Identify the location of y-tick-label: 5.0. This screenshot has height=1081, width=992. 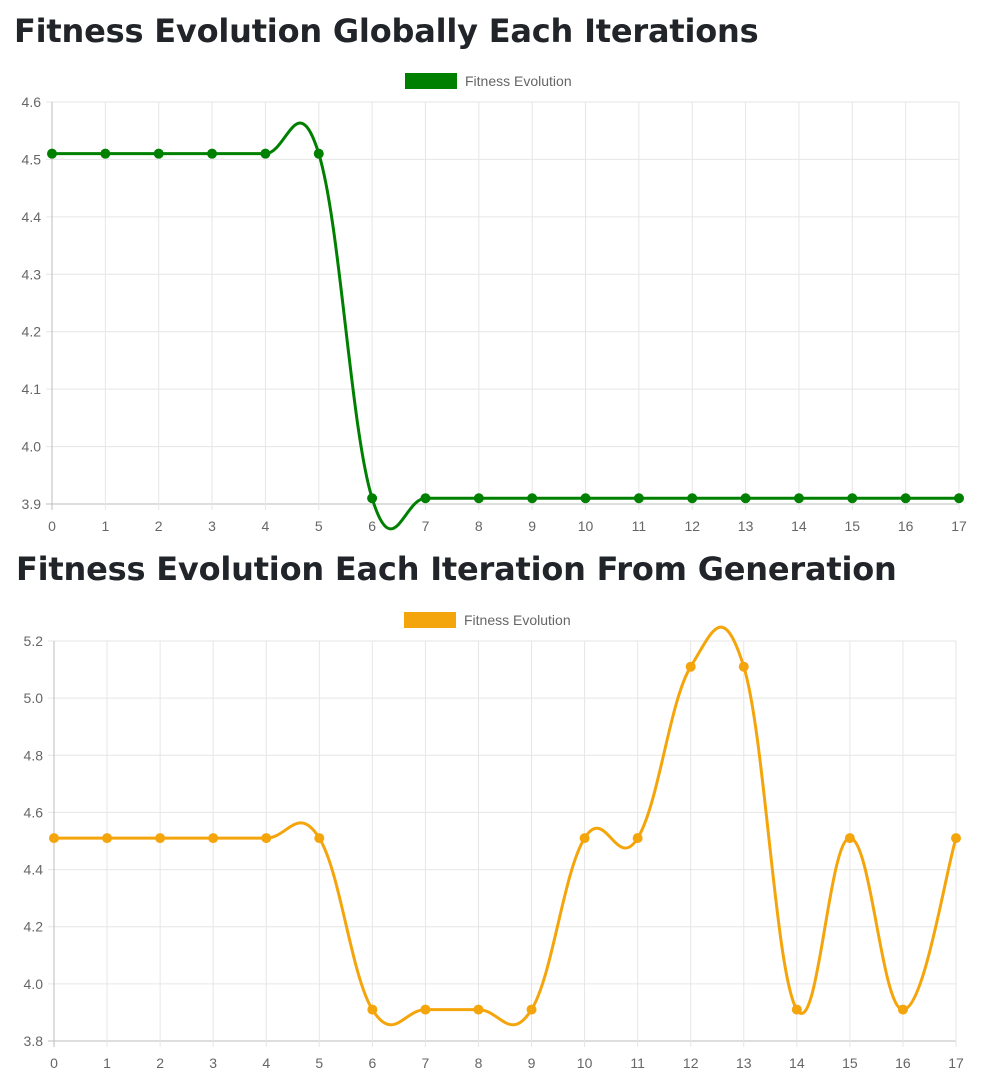
(34, 698).